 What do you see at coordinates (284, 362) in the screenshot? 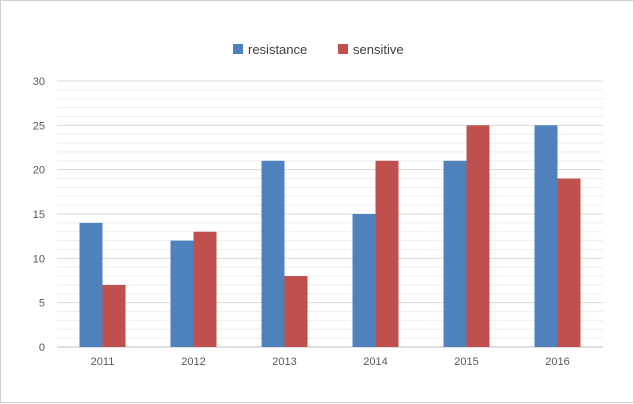
I see `x-tick-label: 2013` at bounding box center [284, 362].